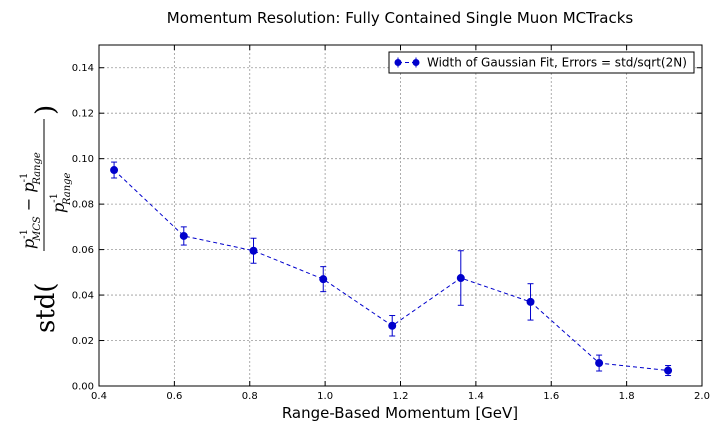 The height and width of the screenshot is (432, 720). What do you see at coordinates (83, 250) in the screenshot?
I see `y-tick-label: 0.06` at bounding box center [83, 250].